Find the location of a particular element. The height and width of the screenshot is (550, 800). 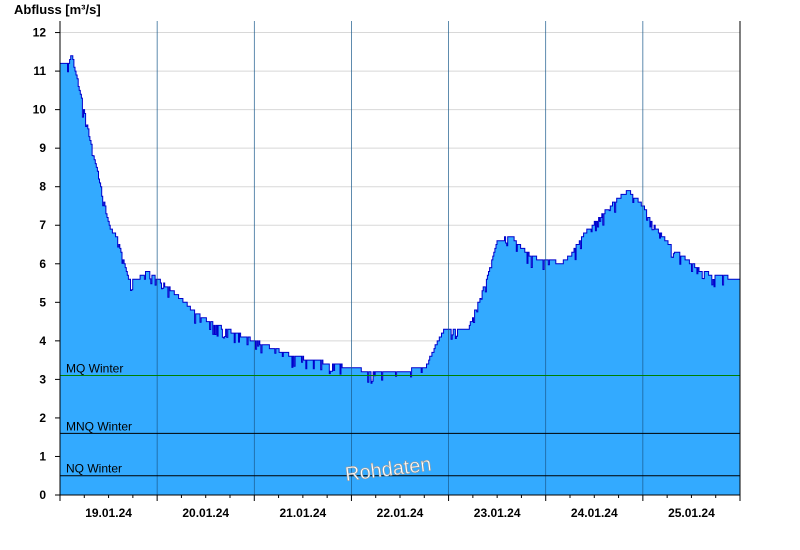

reference-label-0: MQ Winter is located at coordinates (94, 369).